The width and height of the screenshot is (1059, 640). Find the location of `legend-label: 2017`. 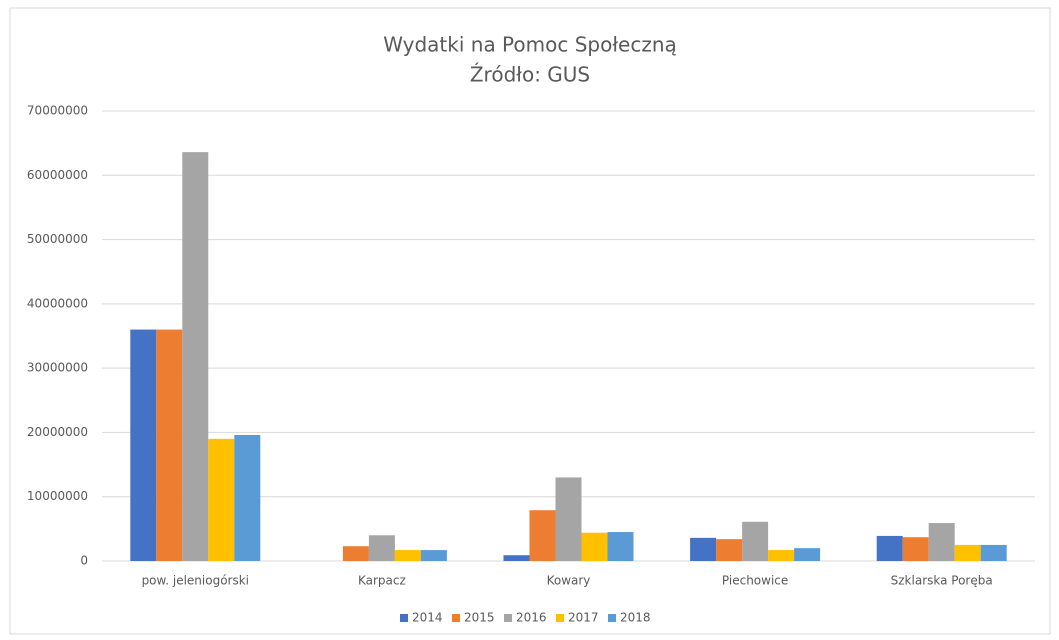

legend-label: 2017 is located at coordinates (583, 618).